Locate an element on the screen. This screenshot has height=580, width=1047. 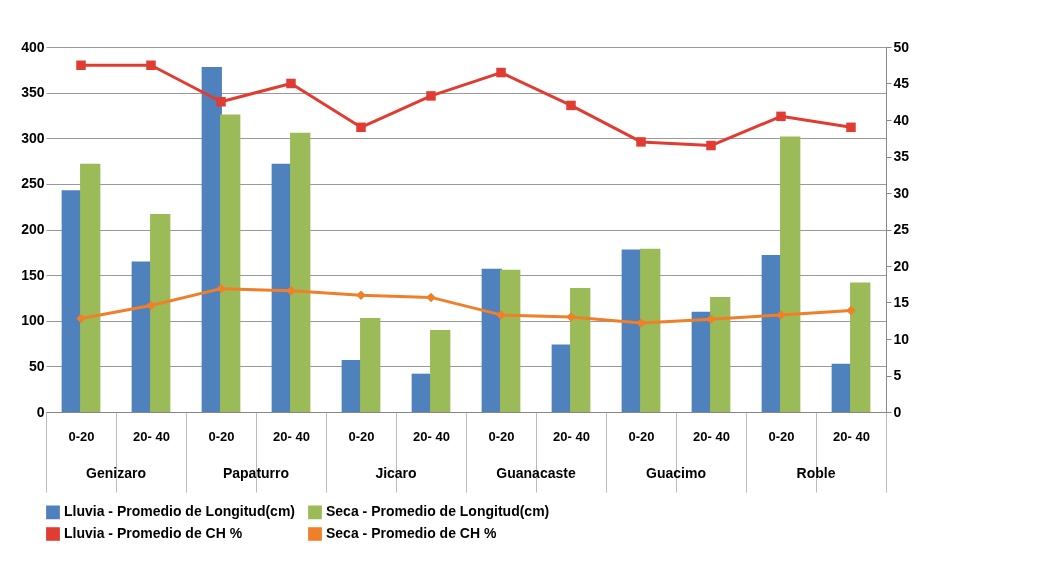
y-tick-label: 400 is located at coordinates (33, 46).